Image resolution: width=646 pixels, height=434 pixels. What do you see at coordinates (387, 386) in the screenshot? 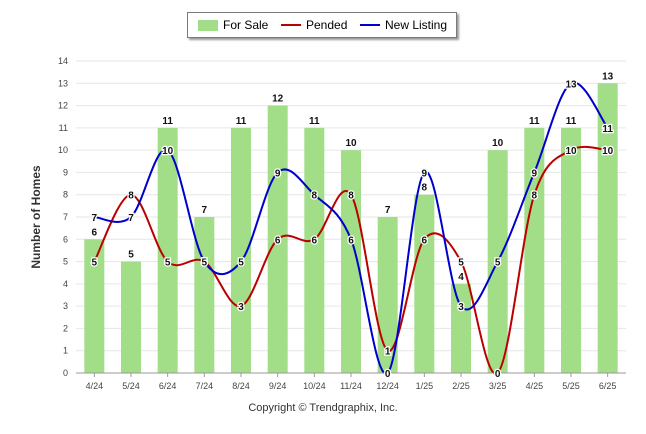
I see `x-tick-label: 12/24` at bounding box center [387, 386].